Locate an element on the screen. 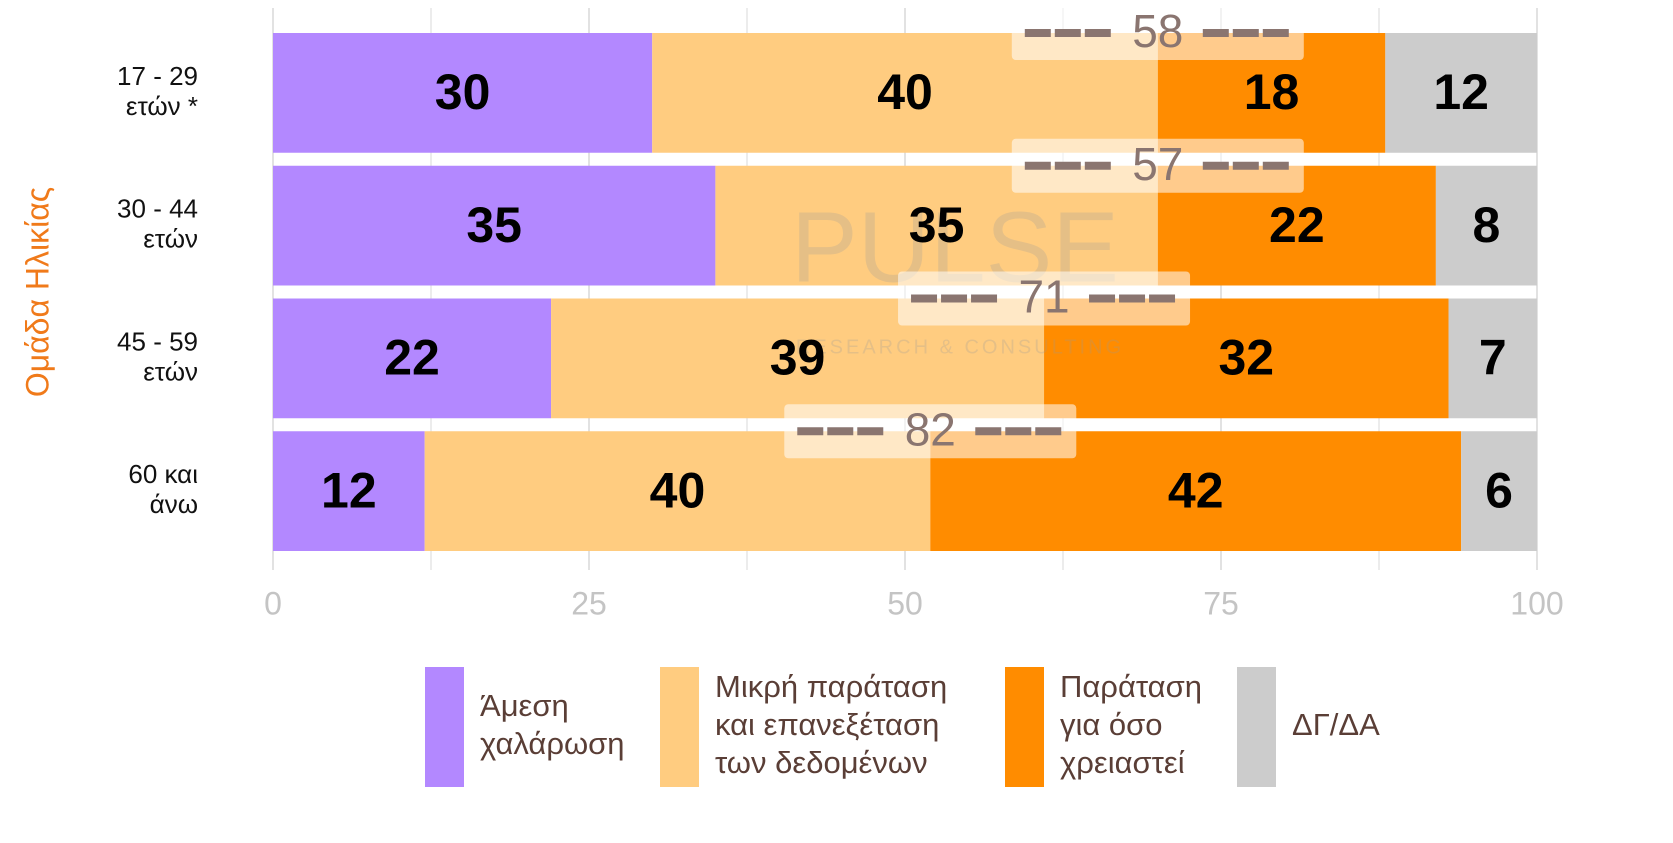 The width and height of the screenshot is (1673, 843). data-label: 6 is located at coordinates (1499, 490).